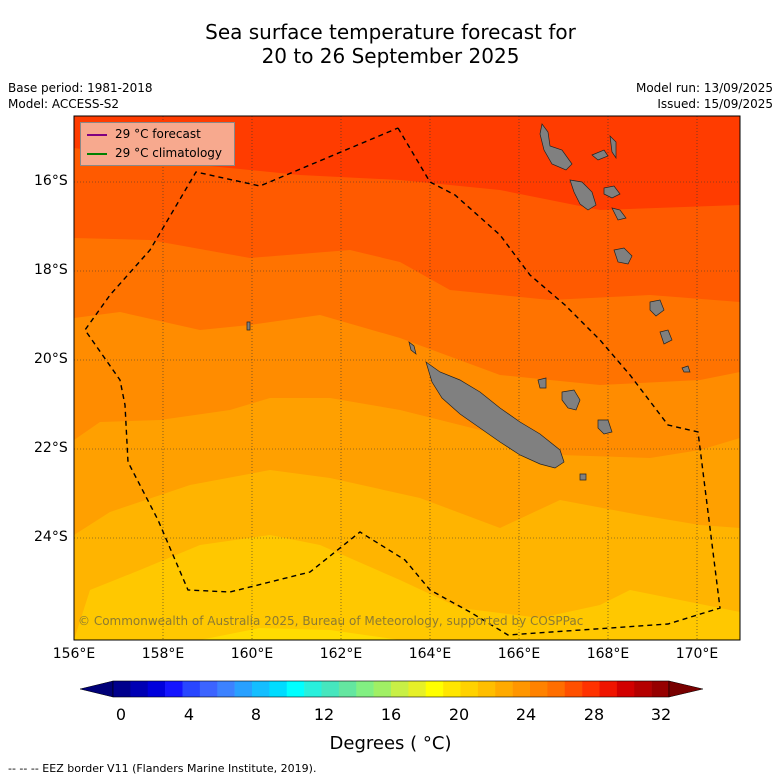  What do you see at coordinates (51, 537) in the screenshot?
I see `lat-label-24s: 24°S` at bounding box center [51, 537].